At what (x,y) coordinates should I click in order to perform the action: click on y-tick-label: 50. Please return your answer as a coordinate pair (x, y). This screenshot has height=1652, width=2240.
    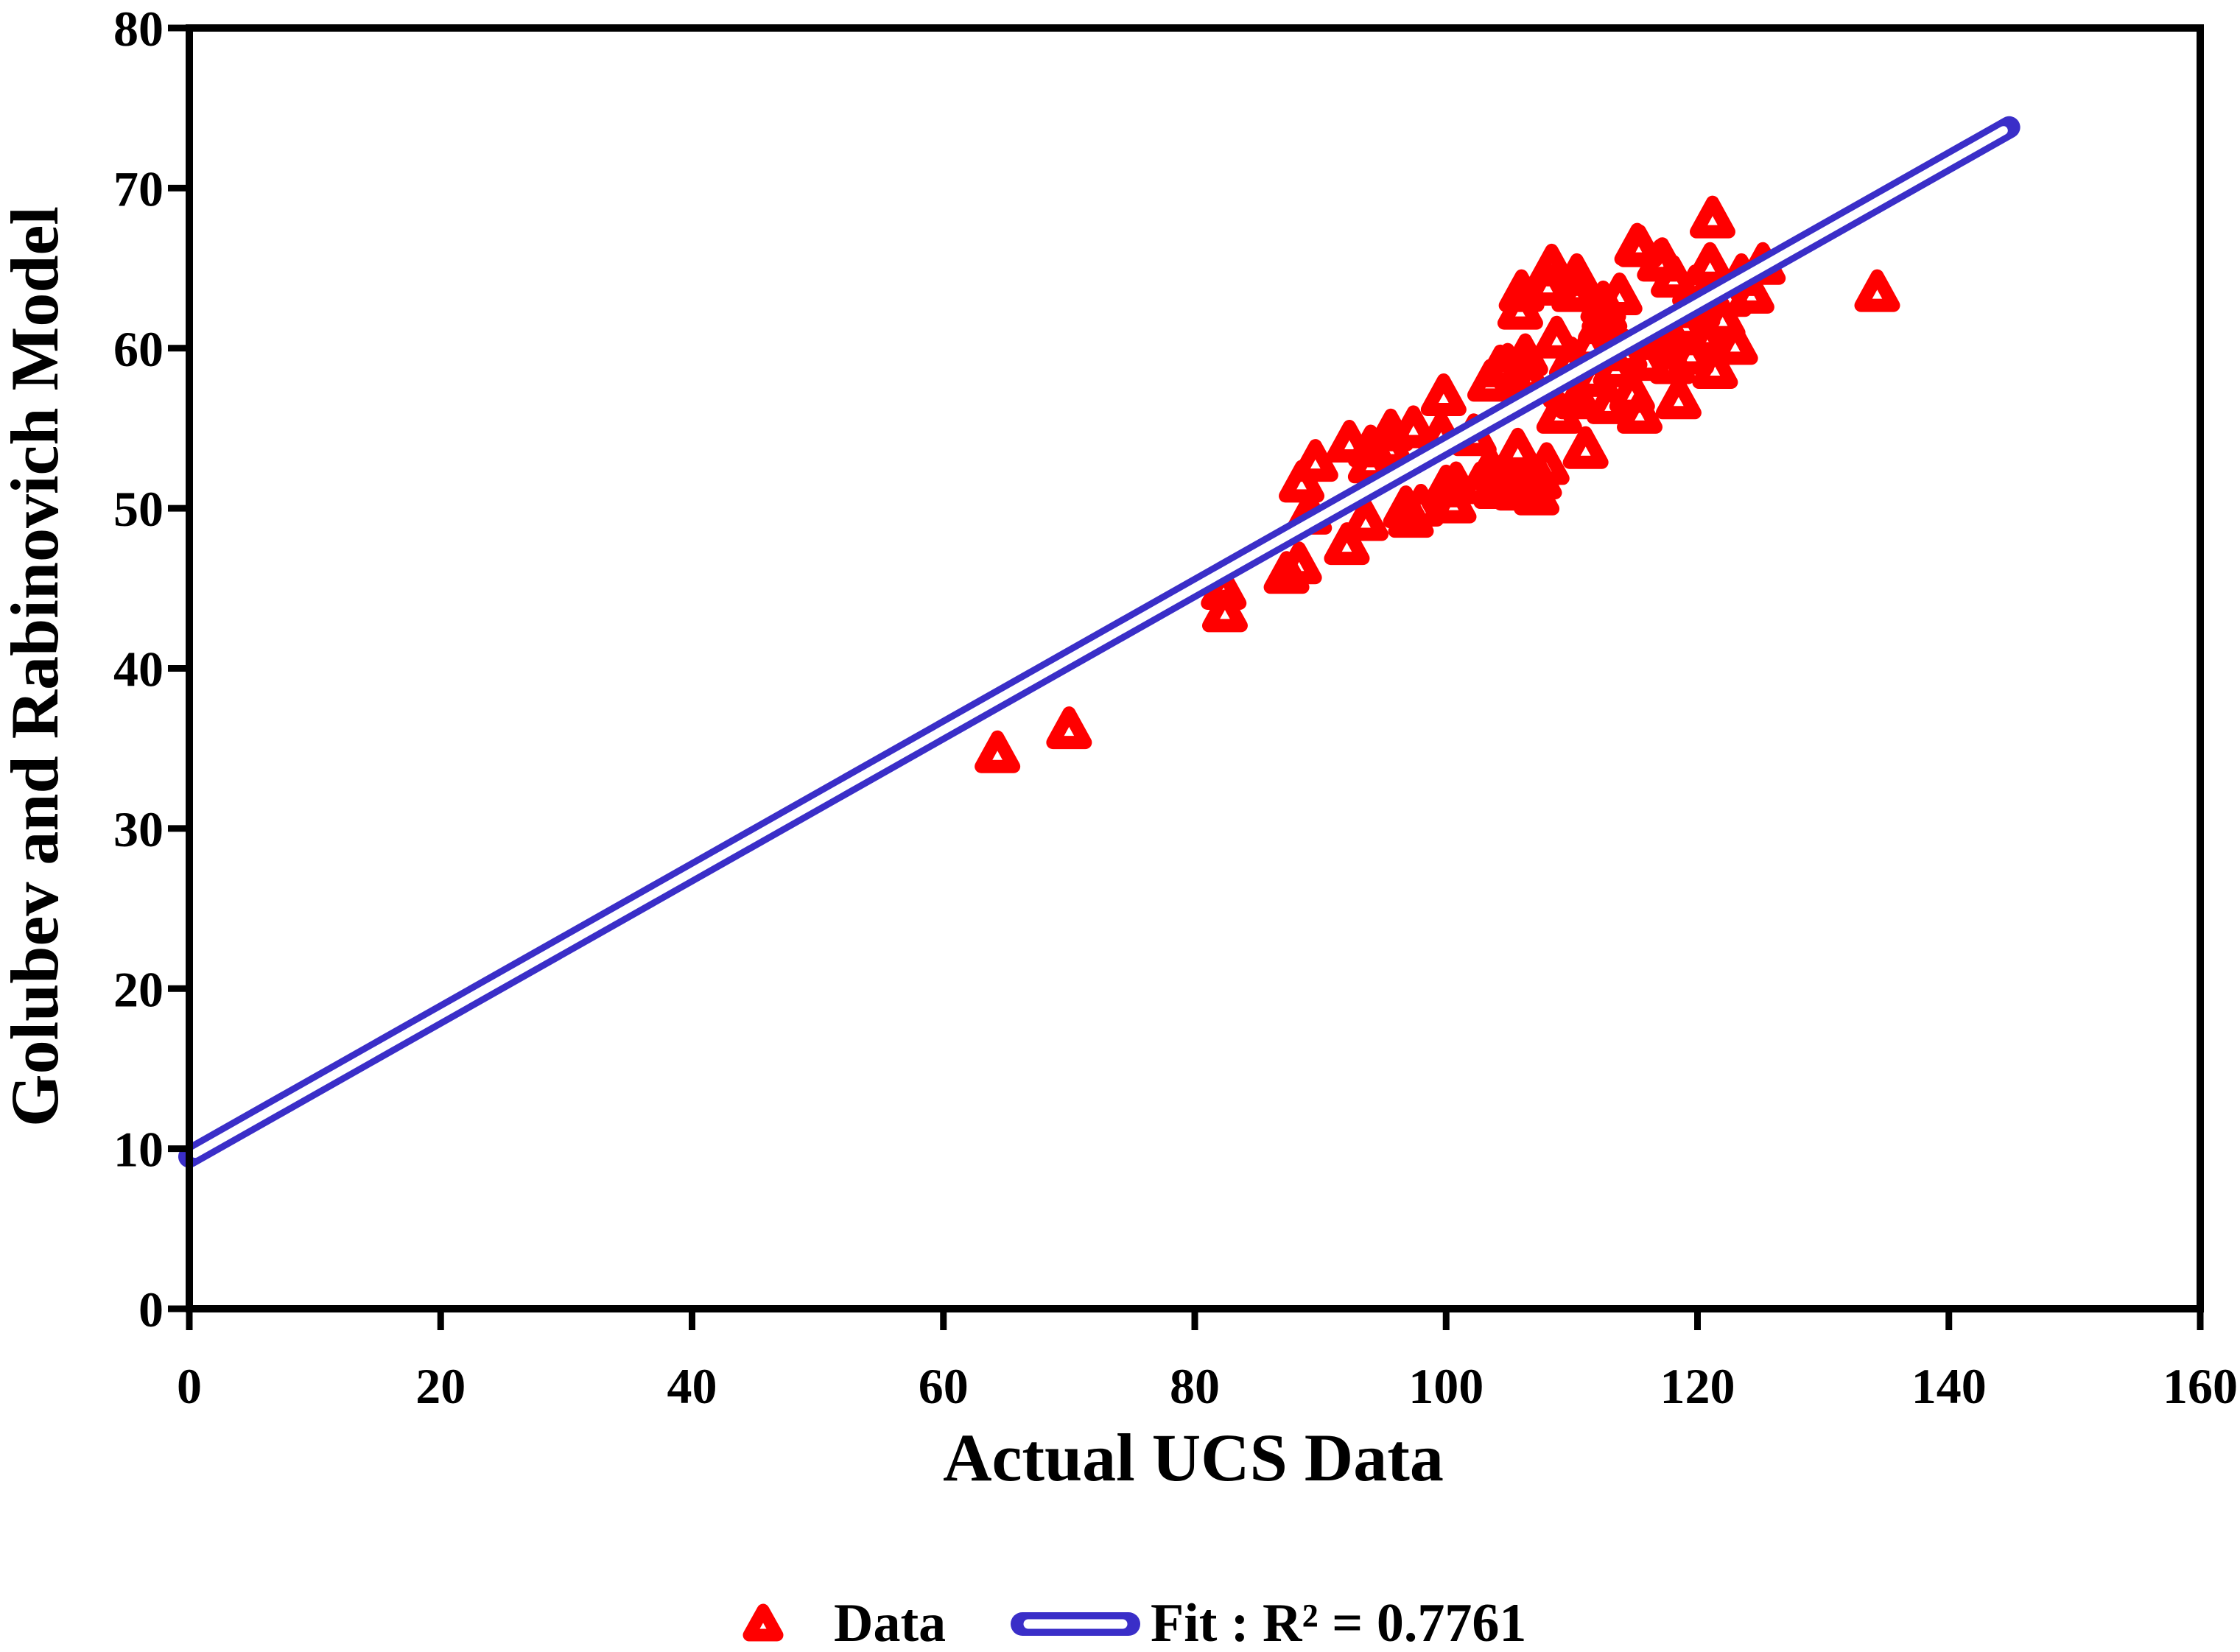
    Looking at the image, I should click on (138, 509).